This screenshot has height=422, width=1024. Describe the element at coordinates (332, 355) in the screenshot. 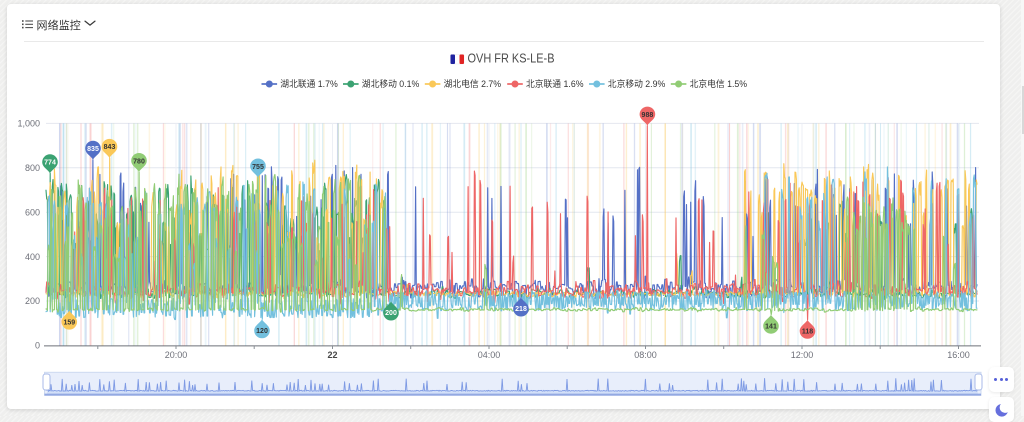

I see `svg-text: 22` at that location.